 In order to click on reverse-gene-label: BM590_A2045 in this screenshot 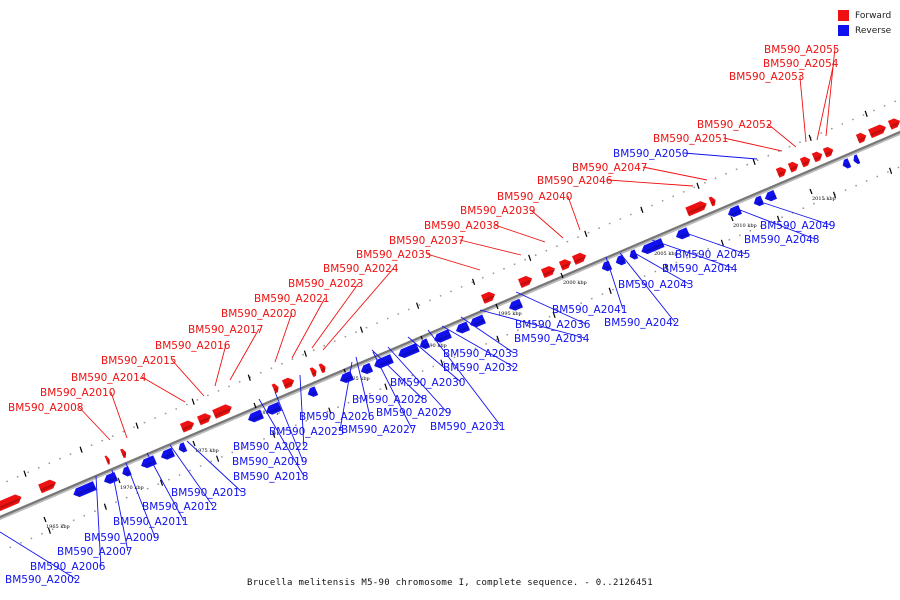, I will do `click(712, 255)`.